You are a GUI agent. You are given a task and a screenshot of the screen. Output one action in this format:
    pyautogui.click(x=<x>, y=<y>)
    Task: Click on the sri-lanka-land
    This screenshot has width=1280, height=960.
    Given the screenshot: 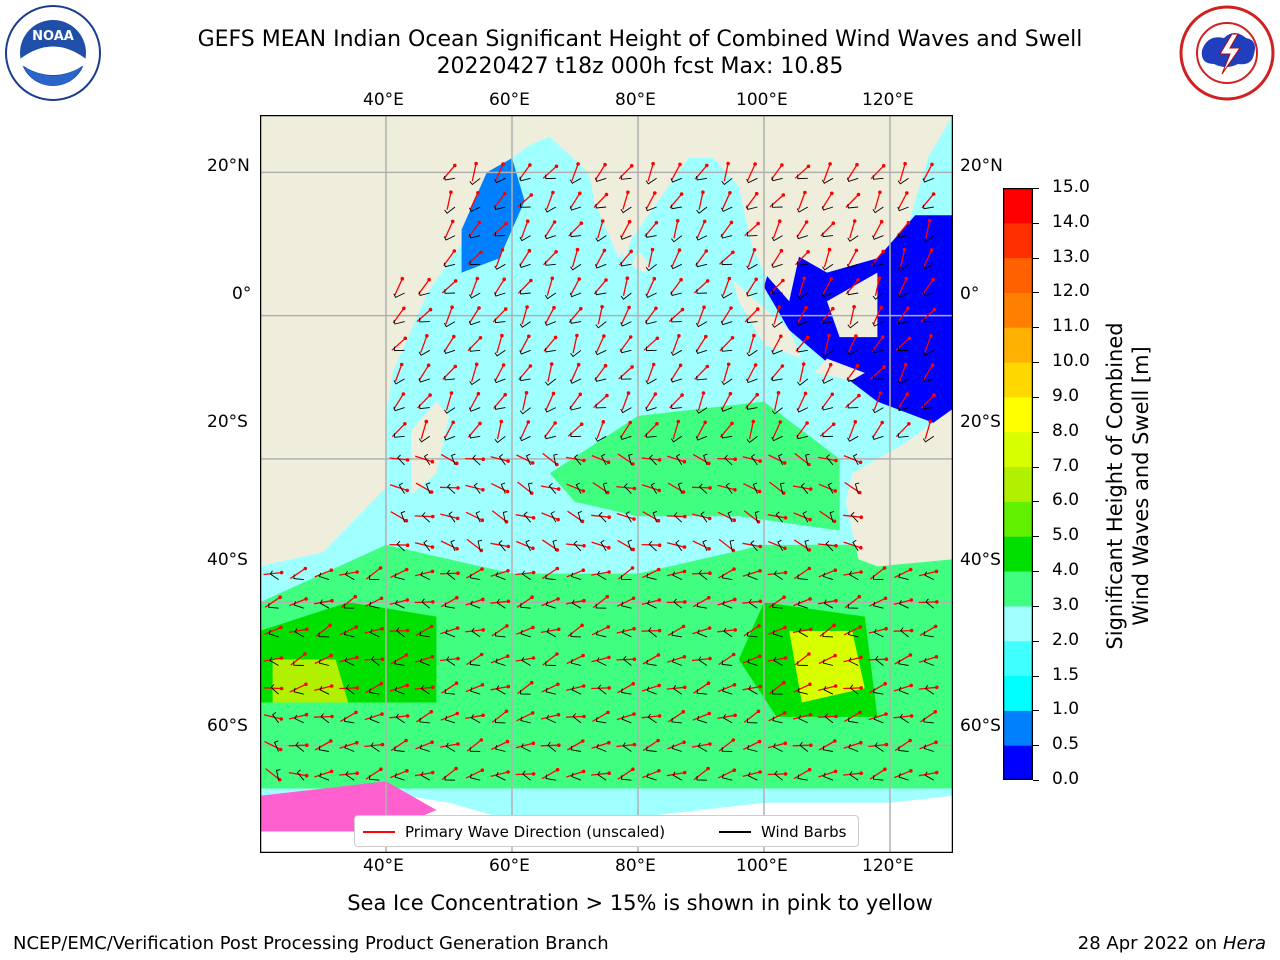 What is the action you would take?
    pyautogui.click(x=641, y=262)
    